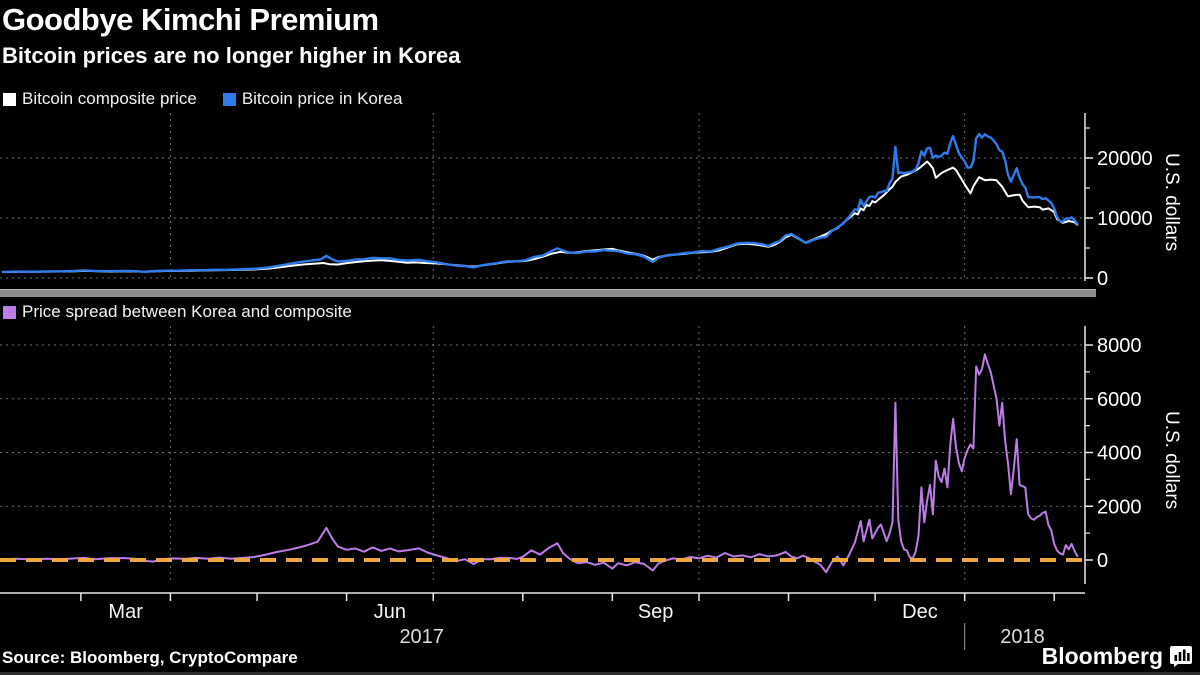  I want to click on bloomberg-logo-icon, so click(1181, 656).